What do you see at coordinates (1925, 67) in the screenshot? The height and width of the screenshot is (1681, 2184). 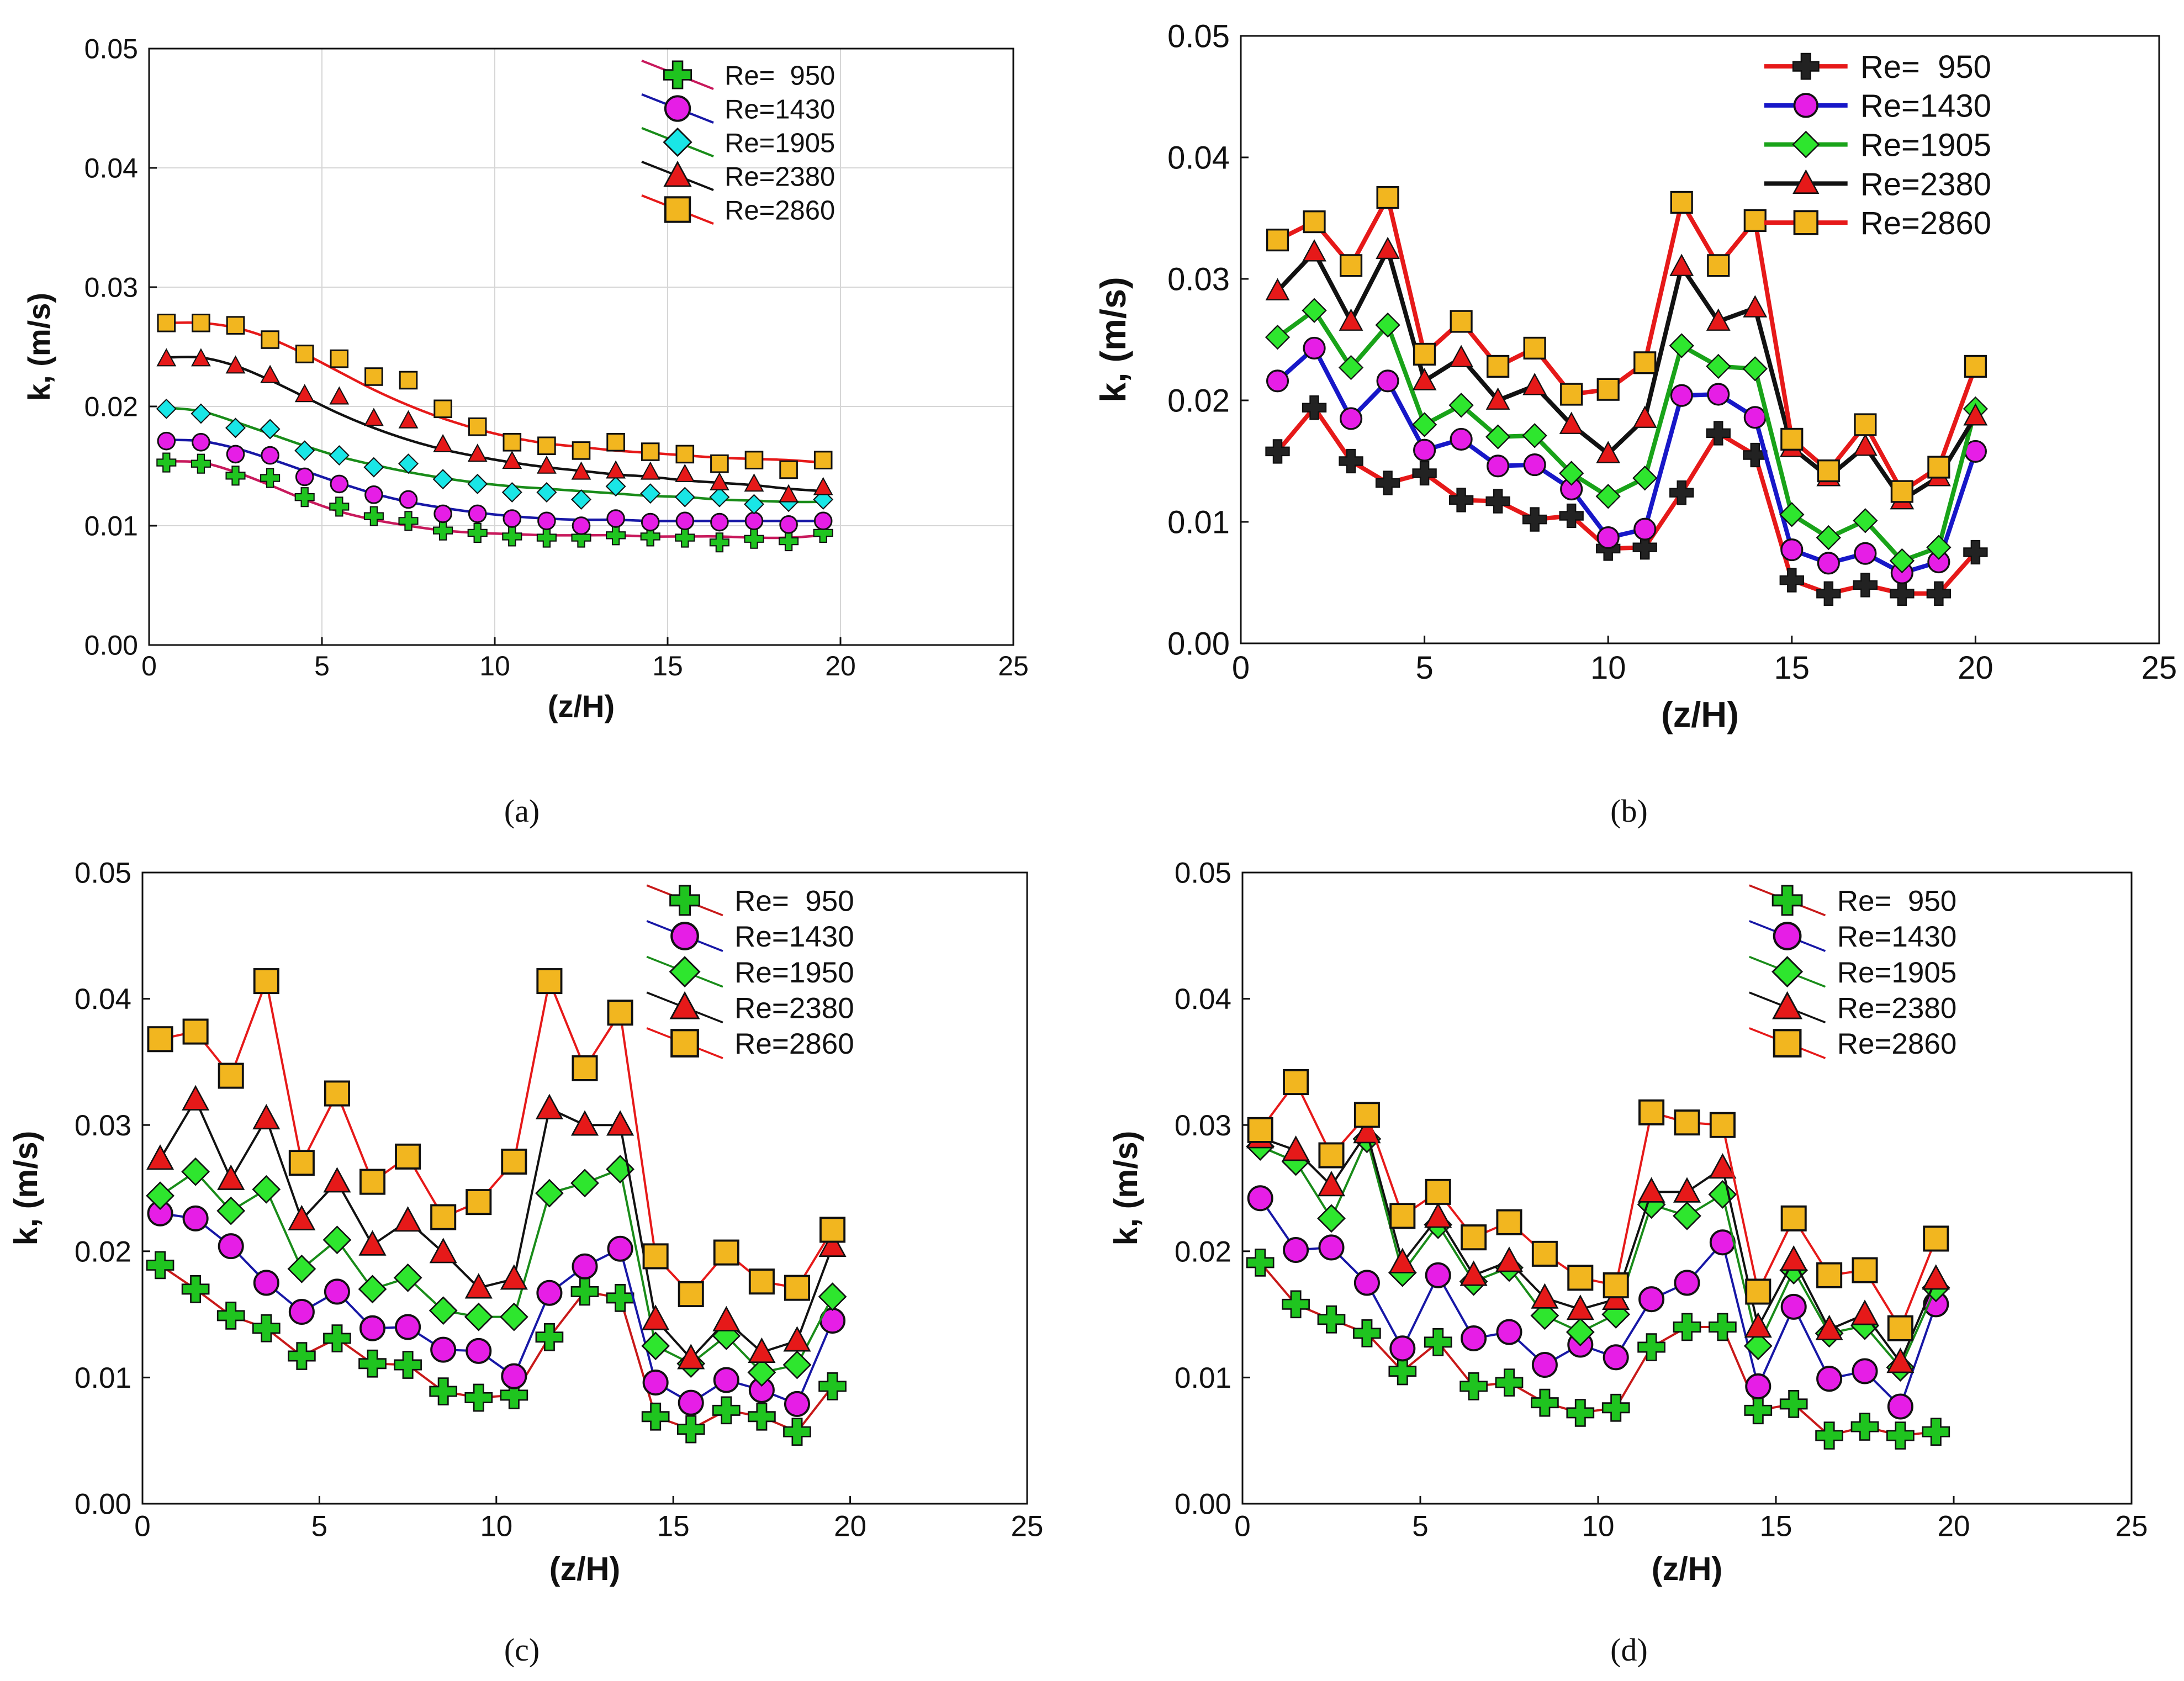 I see `legend-label: Re= 950` at bounding box center [1925, 67].